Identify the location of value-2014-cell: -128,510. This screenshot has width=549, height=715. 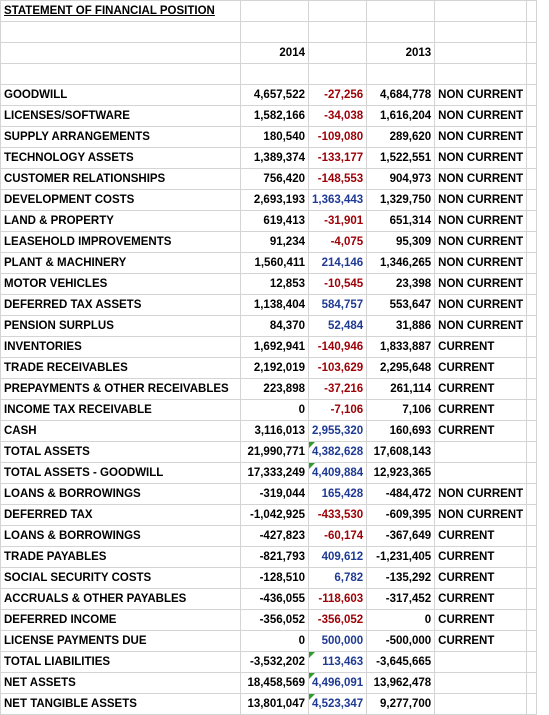
(274, 578).